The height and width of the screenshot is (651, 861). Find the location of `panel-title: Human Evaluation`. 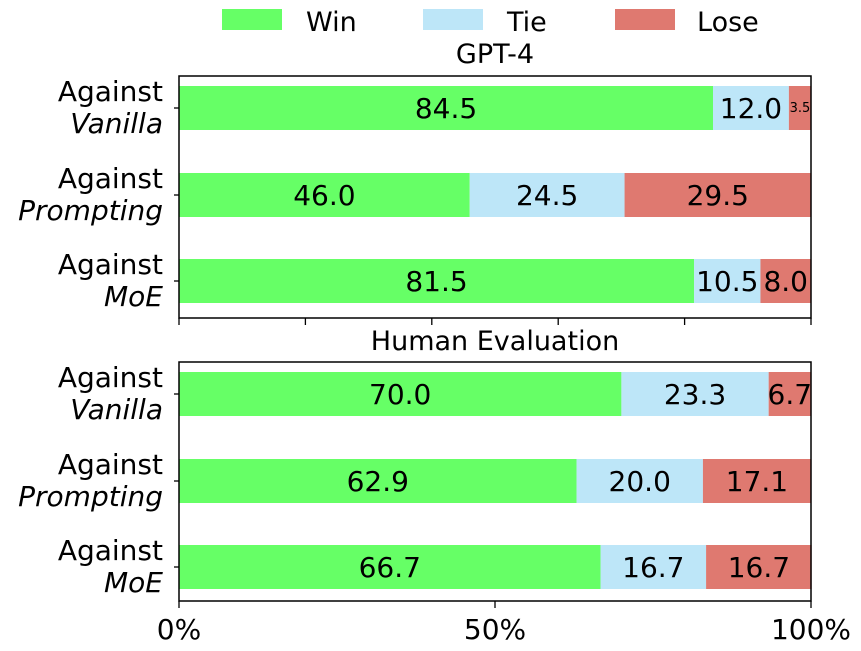

panel-title: Human Evaluation is located at coordinates (495, 341).